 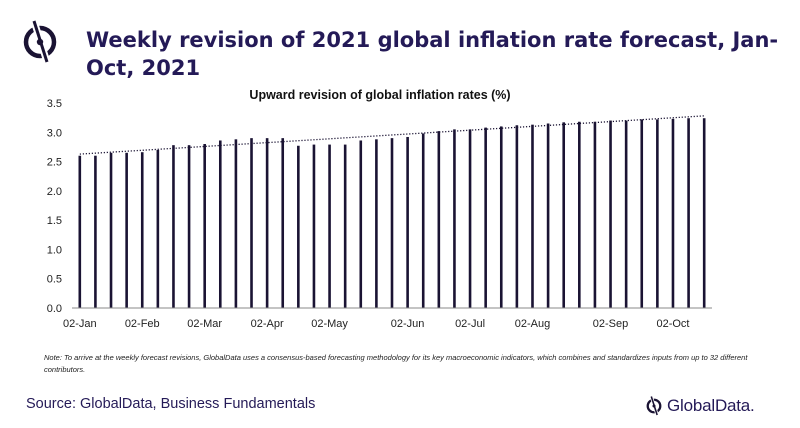 What do you see at coordinates (54, 280) in the screenshot?
I see `y-tick-label: 0.5` at bounding box center [54, 280].